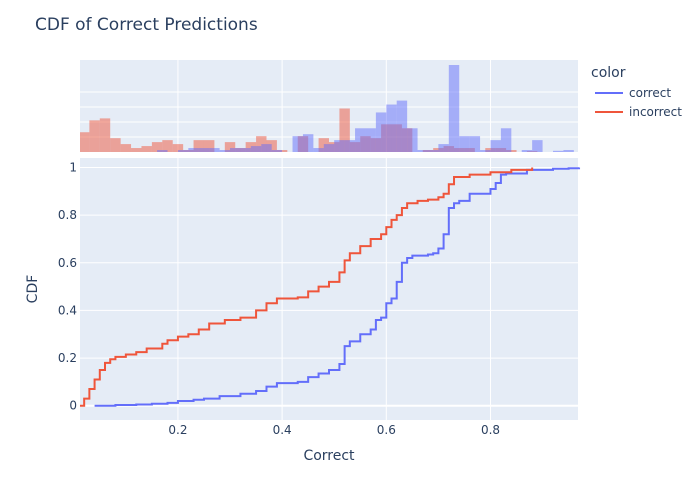 This screenshot has height=504, width=700. Describe the element at coordinates (73, 168) in the screenshot. I see `y-tick-label: 1` at that location.